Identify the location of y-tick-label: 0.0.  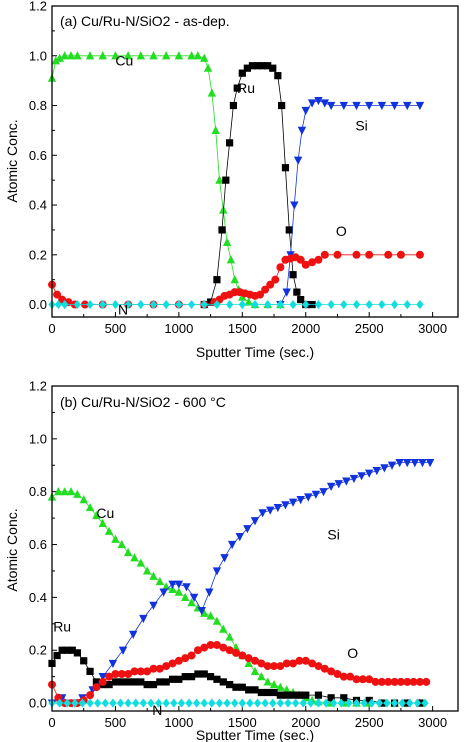
(38, 304).